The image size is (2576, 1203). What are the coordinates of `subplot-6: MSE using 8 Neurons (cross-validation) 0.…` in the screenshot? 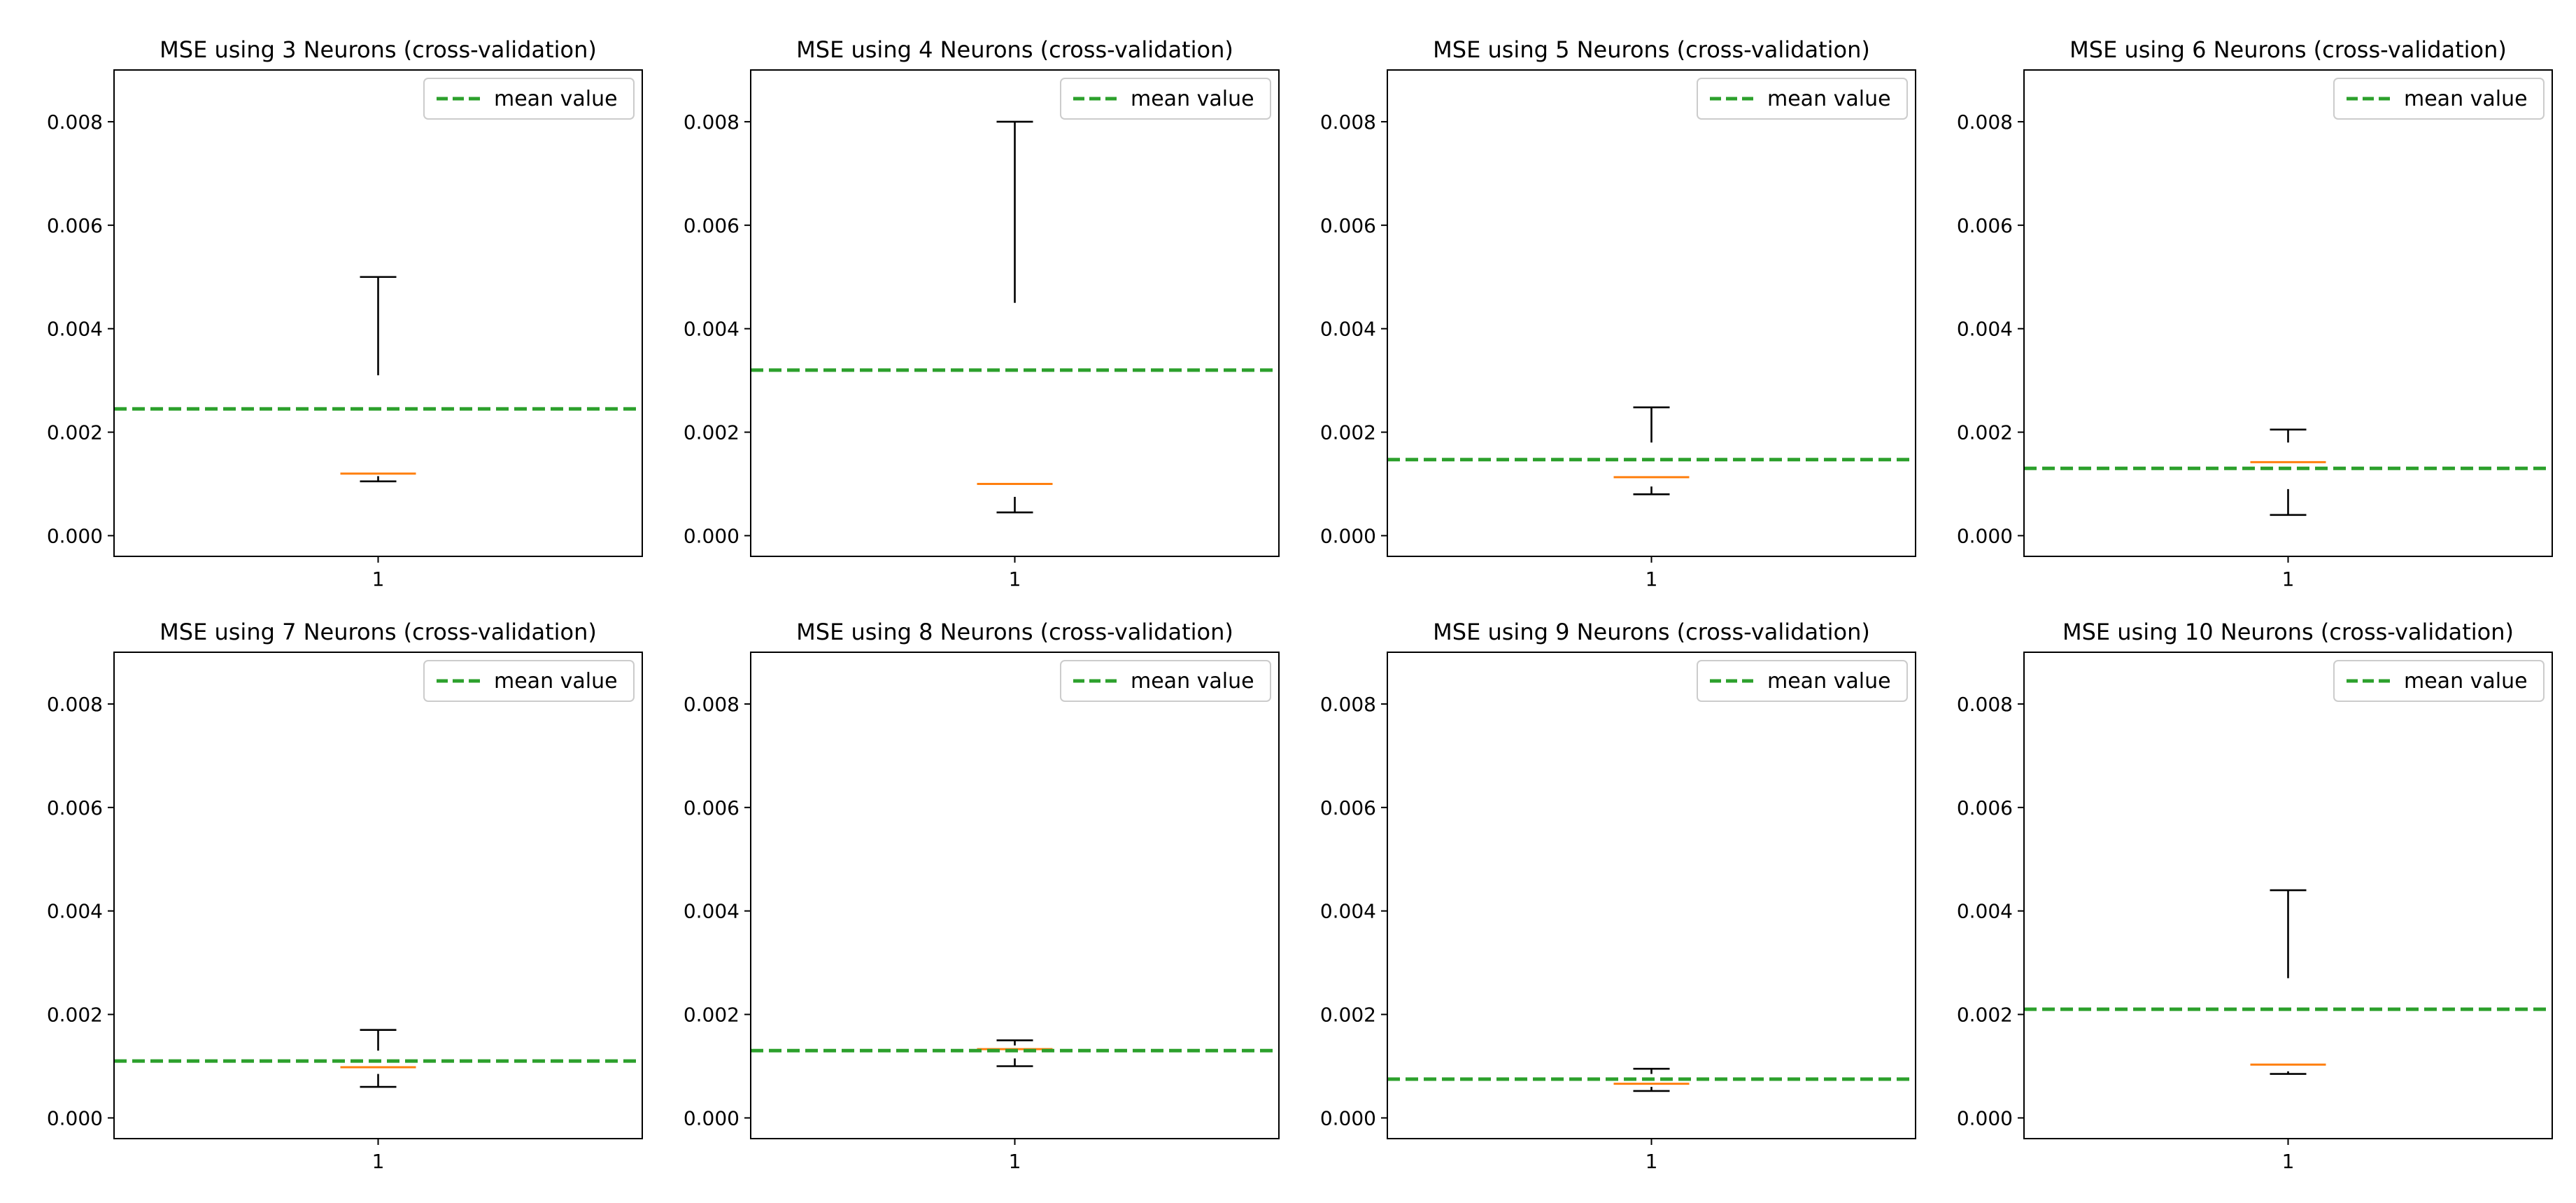 It's located at (982, 896).